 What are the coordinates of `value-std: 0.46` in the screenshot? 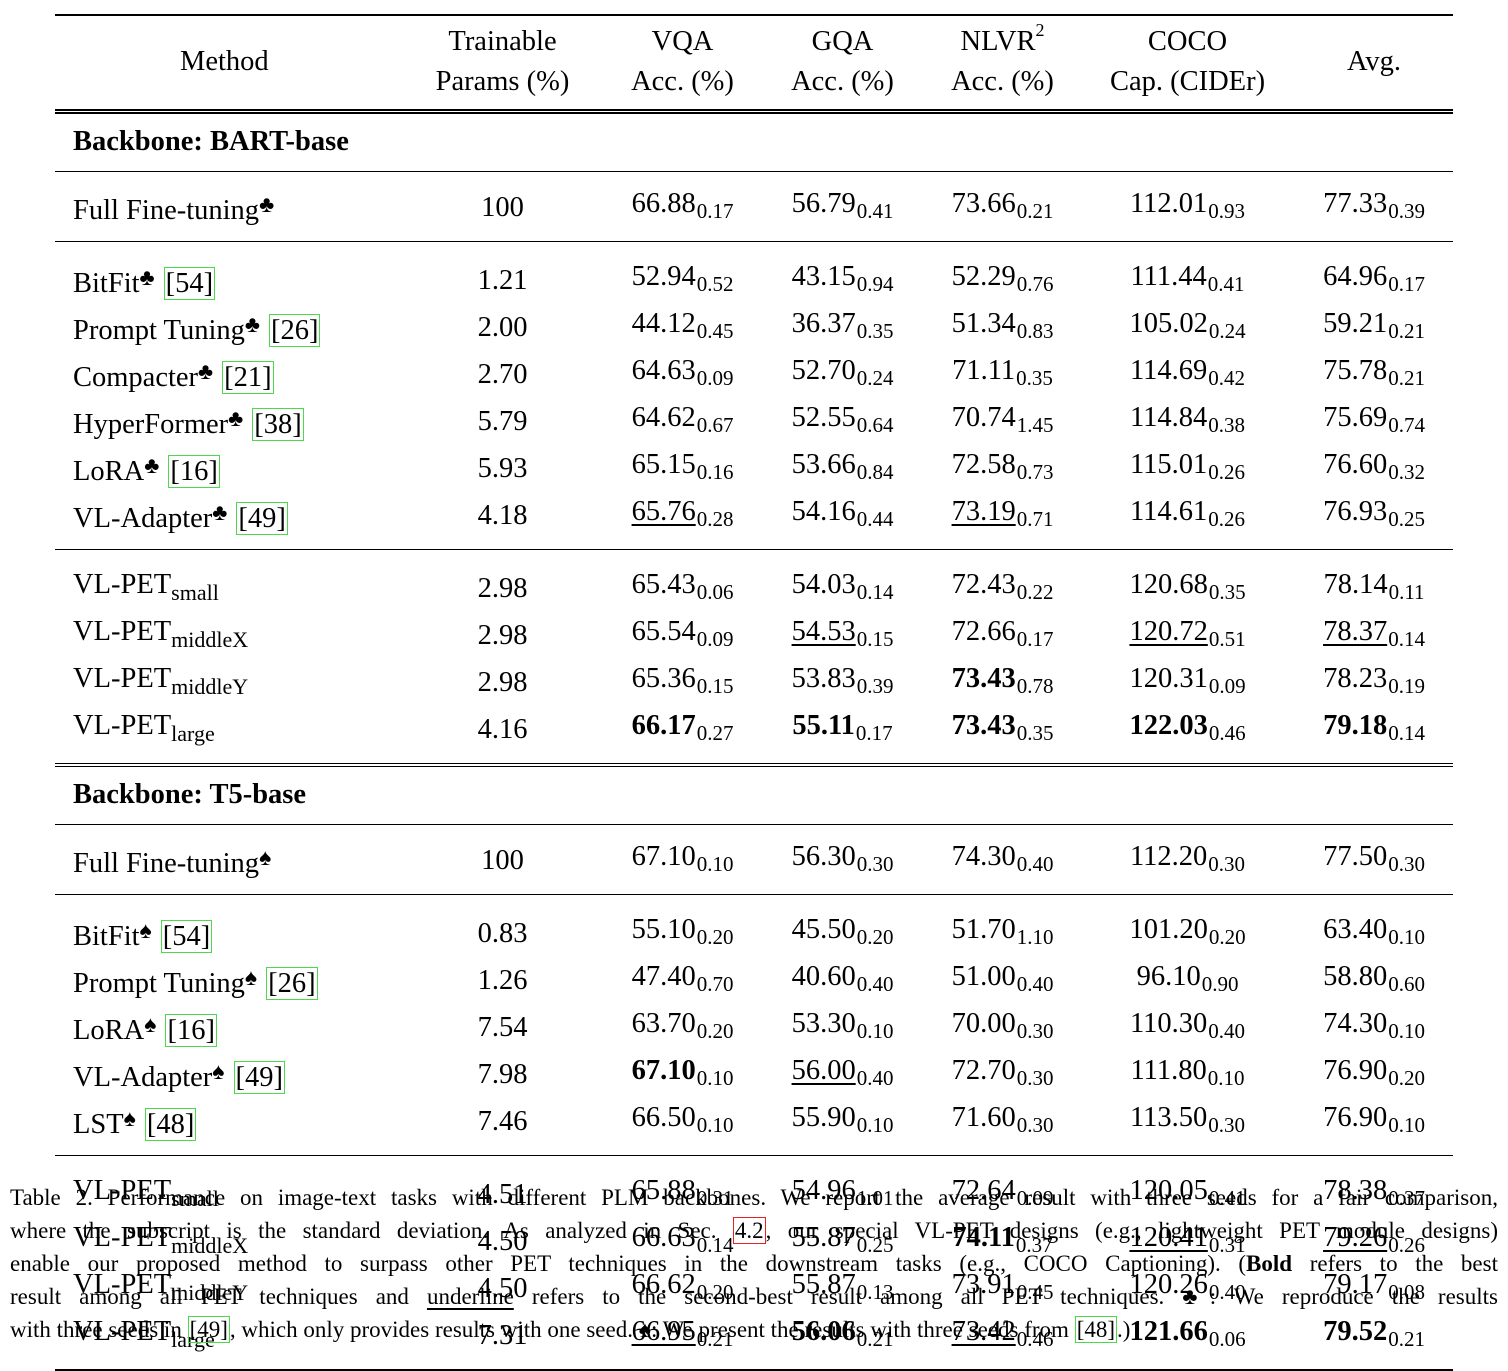 It's located at (1035, 1338).